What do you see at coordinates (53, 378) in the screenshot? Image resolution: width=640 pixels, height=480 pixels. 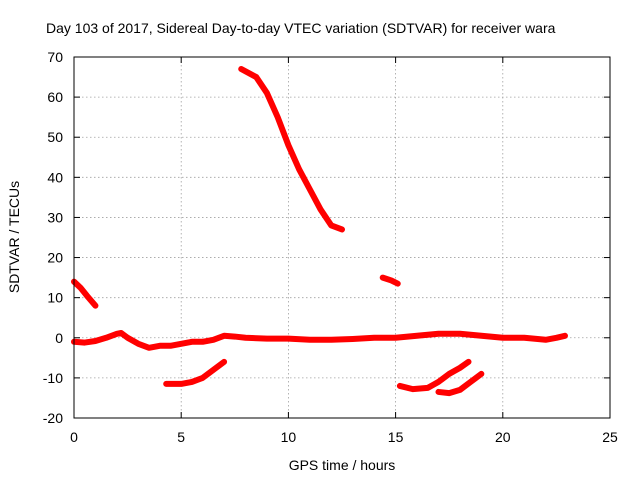 I see `y-tick-label: -10` at bounding box center [53, 378].